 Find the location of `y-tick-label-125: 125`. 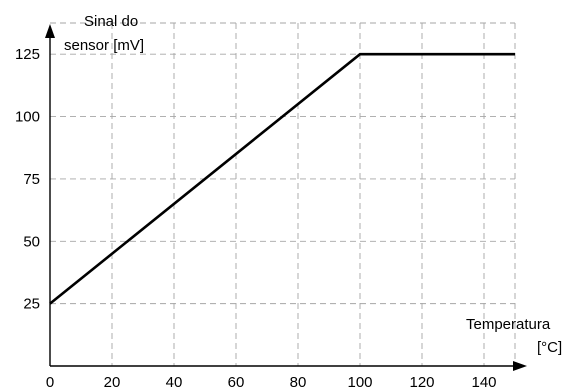

y-tick-label-125: 125 is located at coordinates (27, 54).